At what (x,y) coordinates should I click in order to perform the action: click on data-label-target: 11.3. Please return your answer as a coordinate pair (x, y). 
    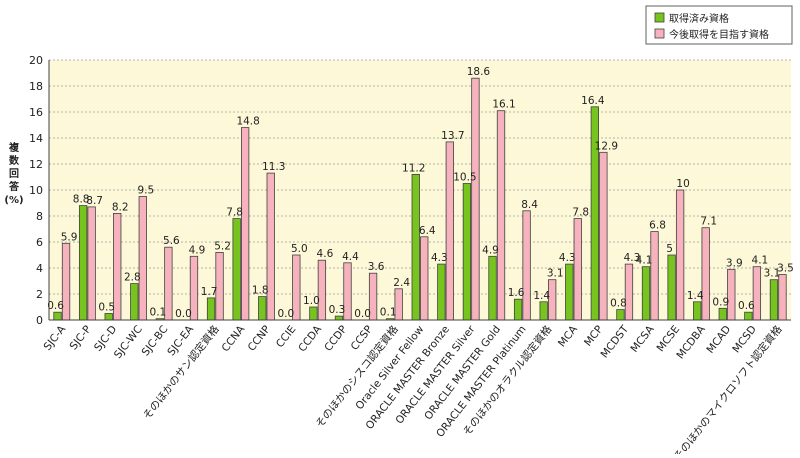
    Looking at the image, I should click on (273, 167).